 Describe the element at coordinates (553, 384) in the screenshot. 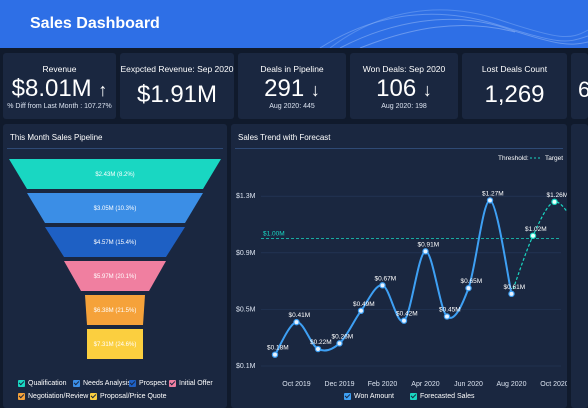

I see `x-tick-label: Oct 2020` at that location.